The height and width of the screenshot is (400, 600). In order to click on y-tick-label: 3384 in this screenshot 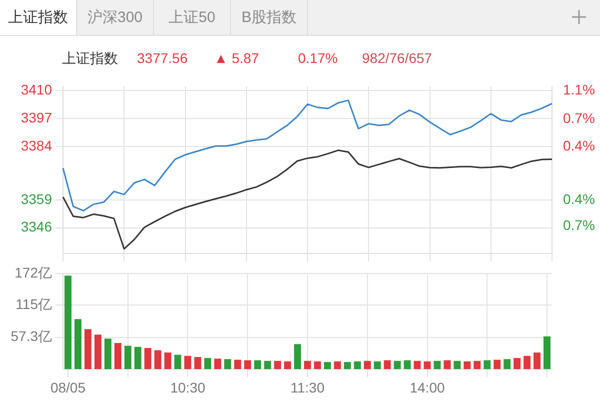, I will do `click(36, 145)`.